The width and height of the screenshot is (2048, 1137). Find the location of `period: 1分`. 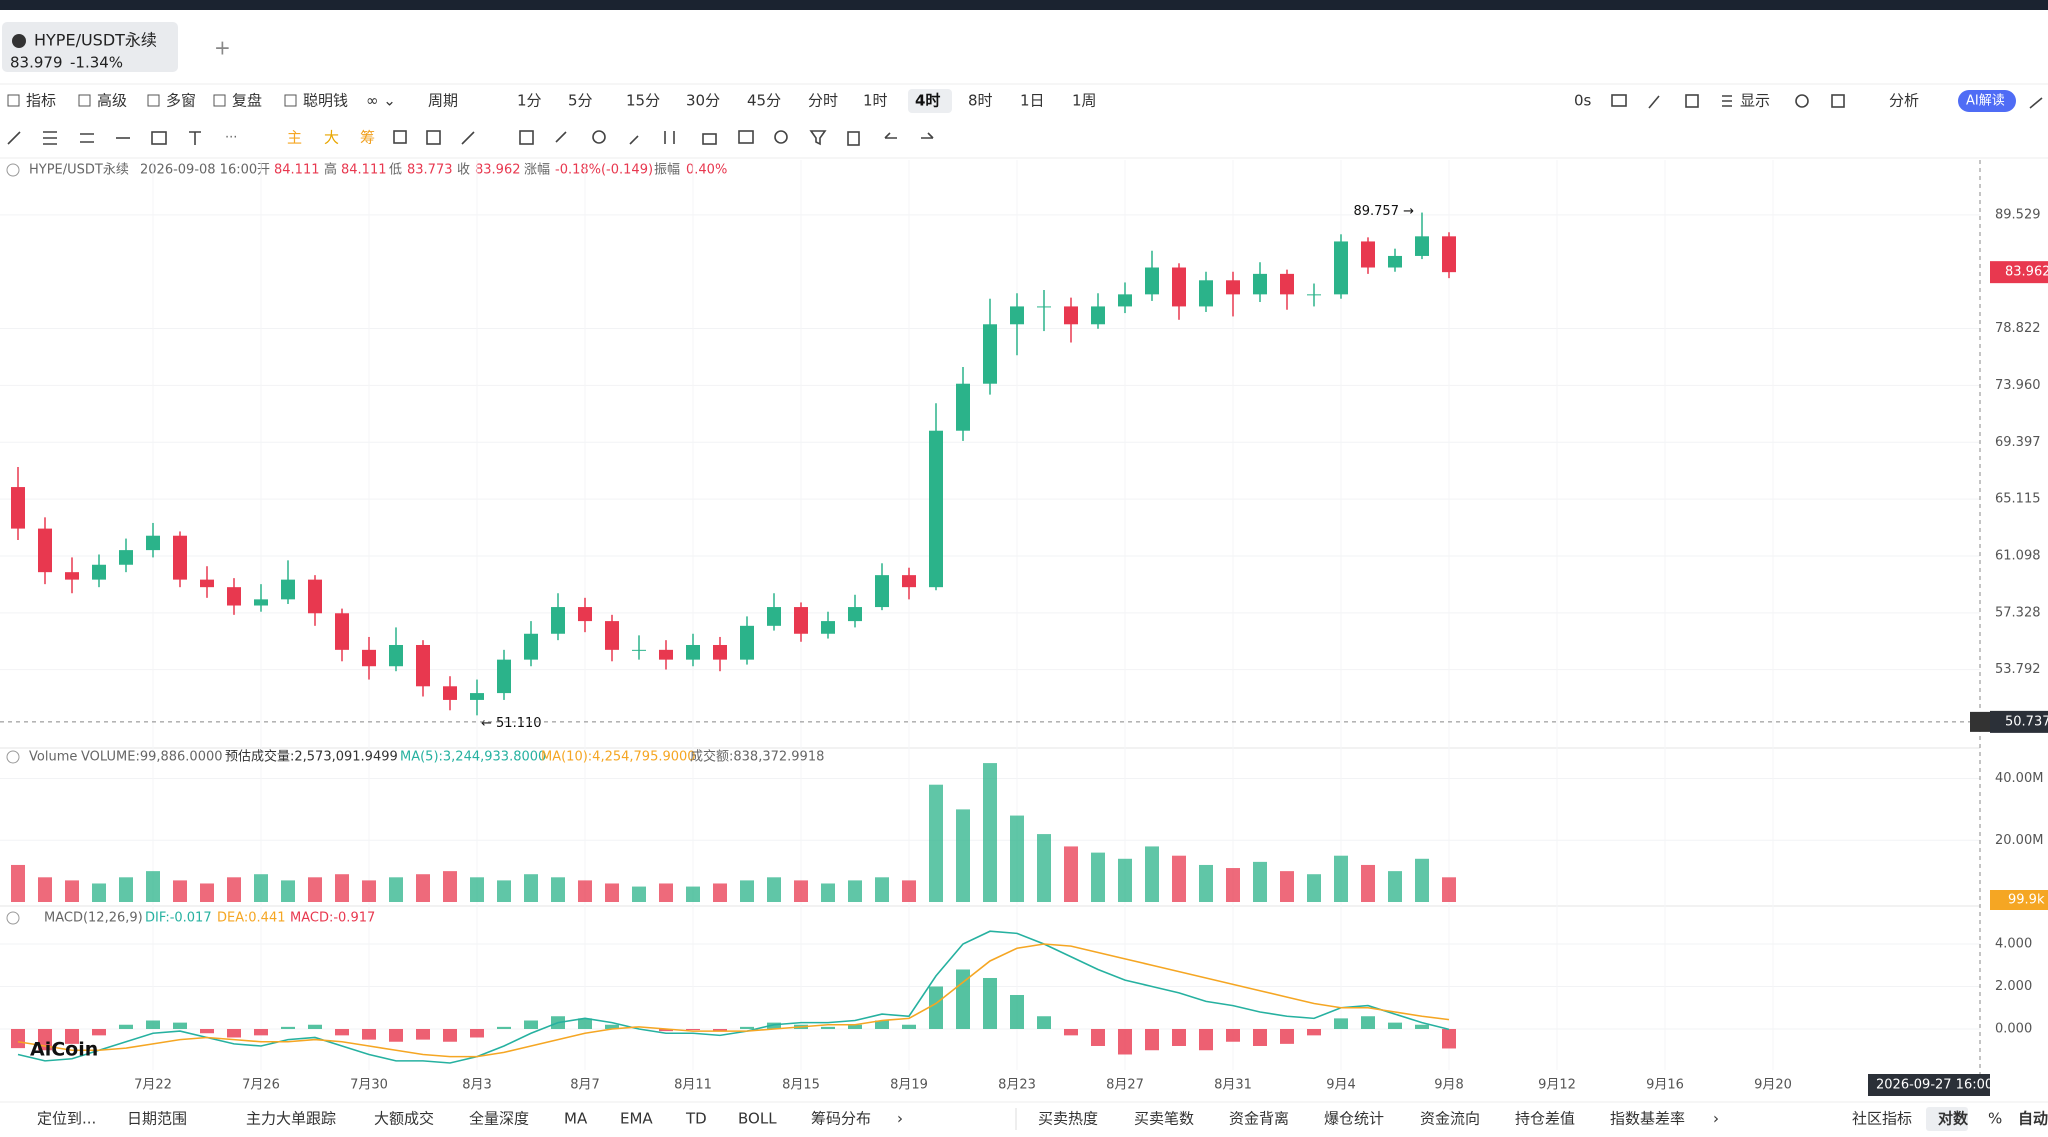

period: 1分 is located at coordinates (529, 101).